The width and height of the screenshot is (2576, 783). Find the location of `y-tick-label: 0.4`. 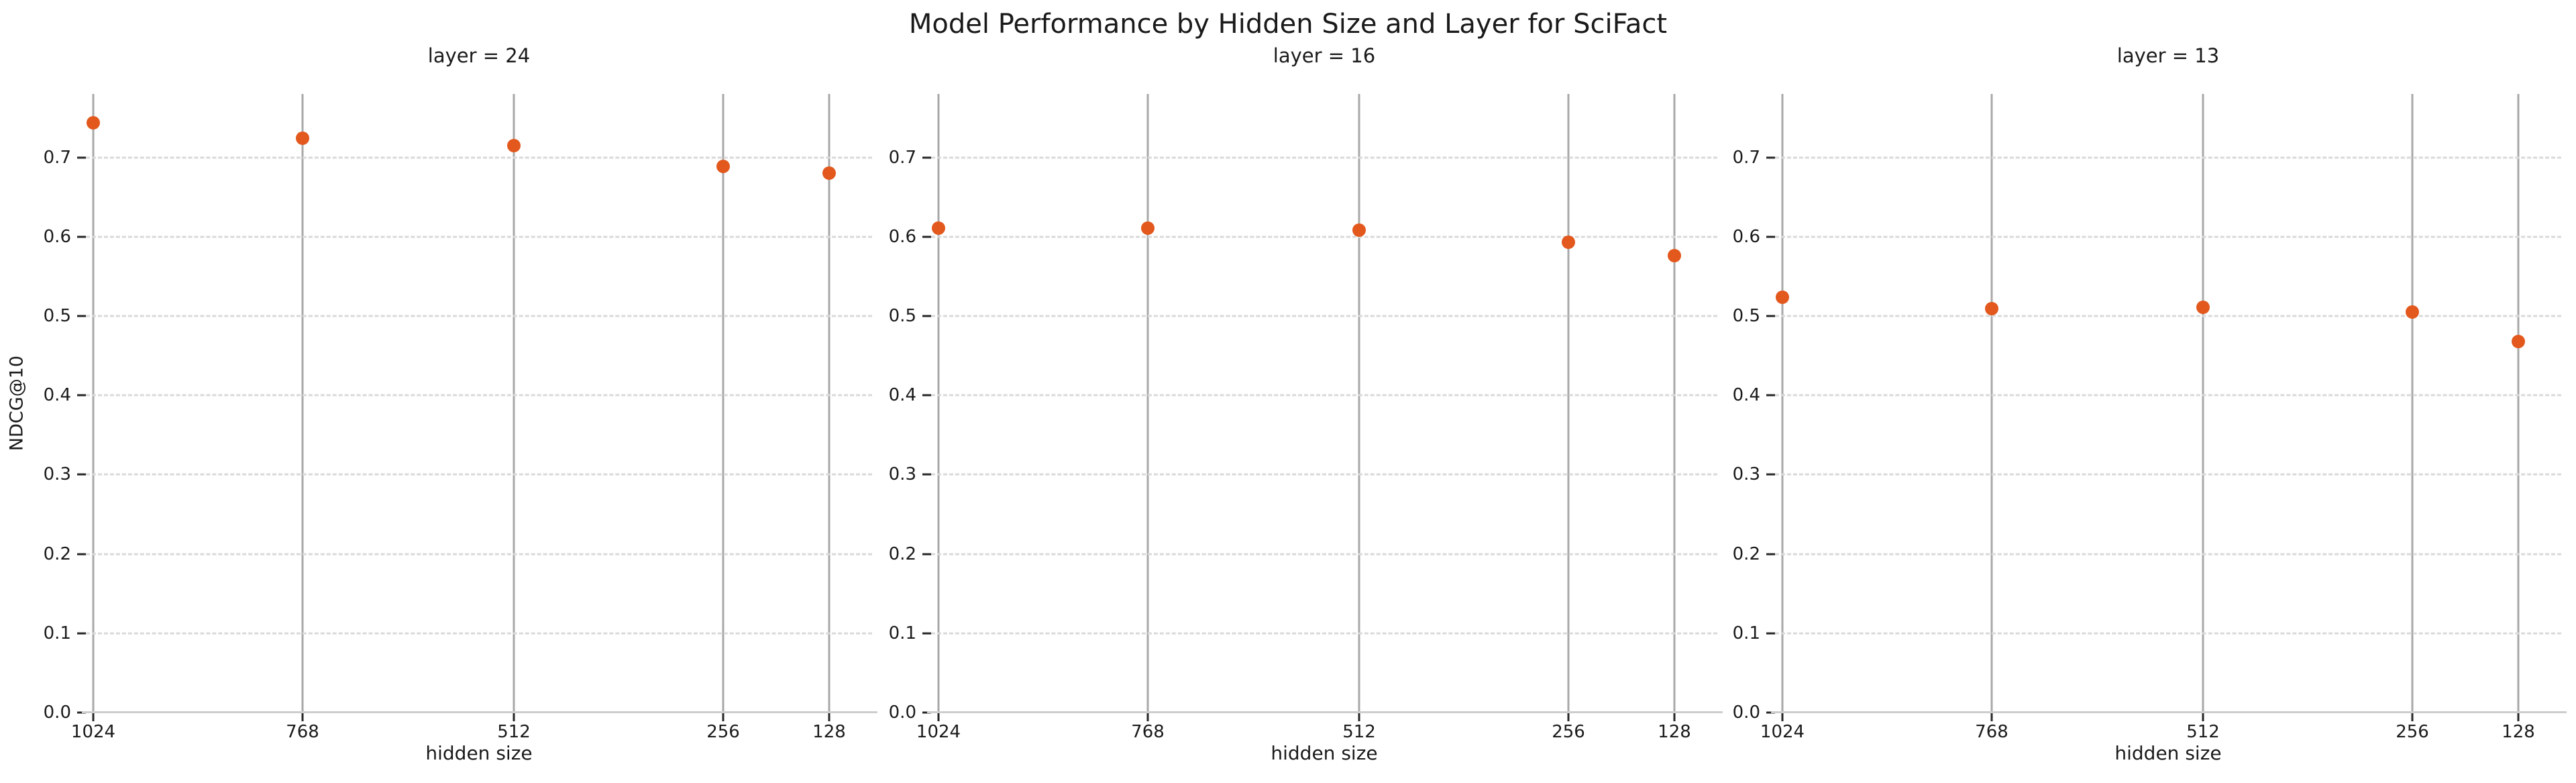

y-tick-label: 0.4 is located at coordinates (57, 395).